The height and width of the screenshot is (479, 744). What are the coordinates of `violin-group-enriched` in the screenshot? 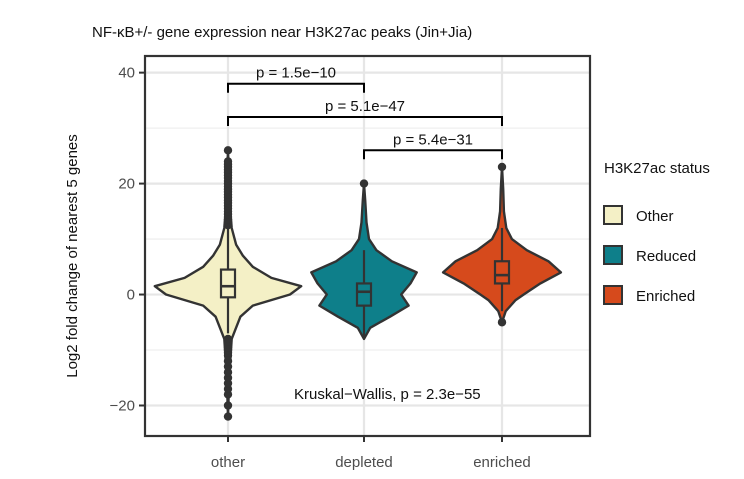 It's located at (502, 244).